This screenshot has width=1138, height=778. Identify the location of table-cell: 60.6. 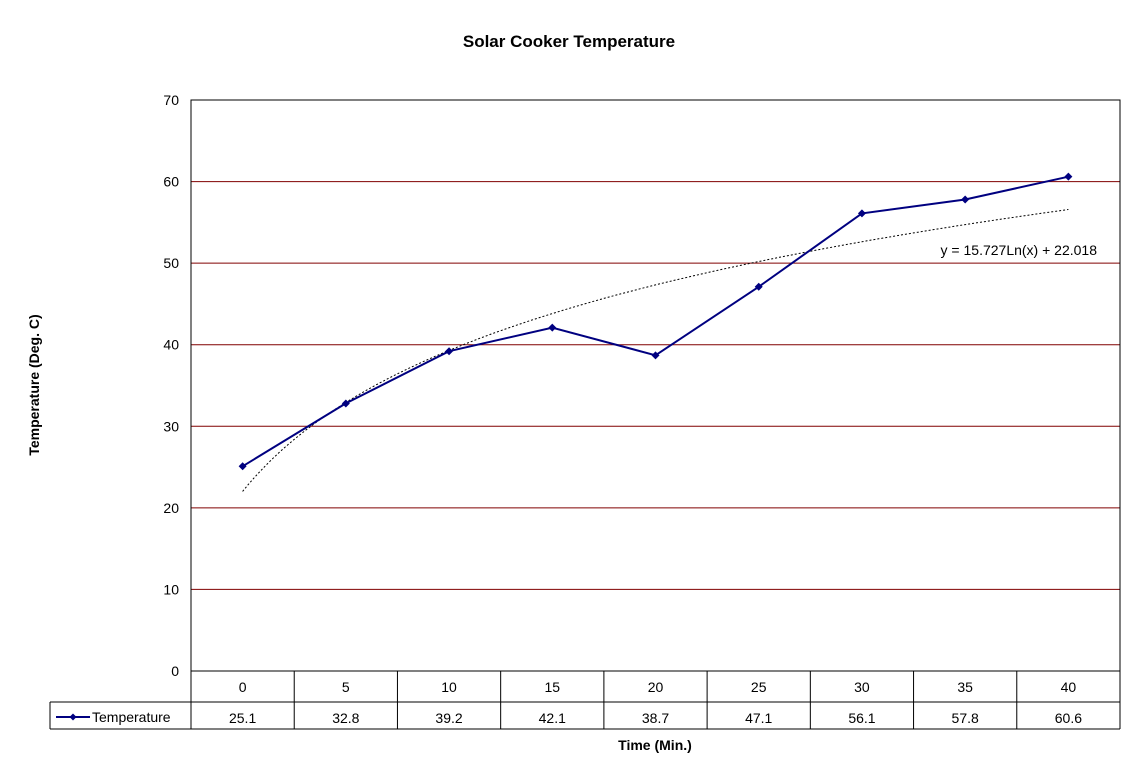
(1068, 718).